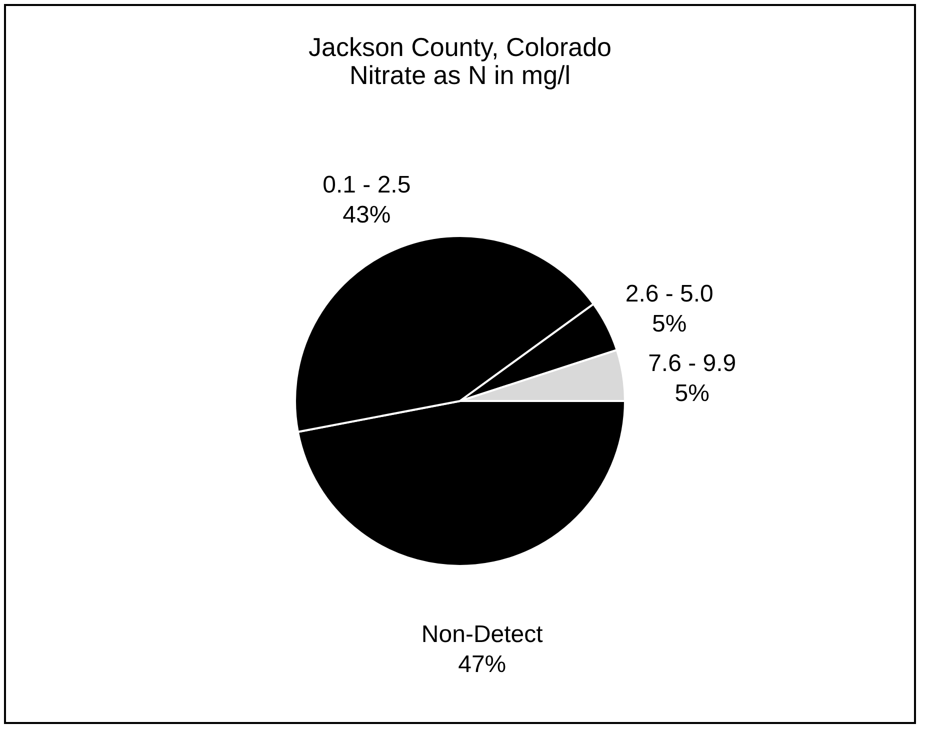  What do you see at coordinates (366, 184) in the screenshot?
I see `slice-label: 0.1 - 2.5` at bounding box center [366, 184].